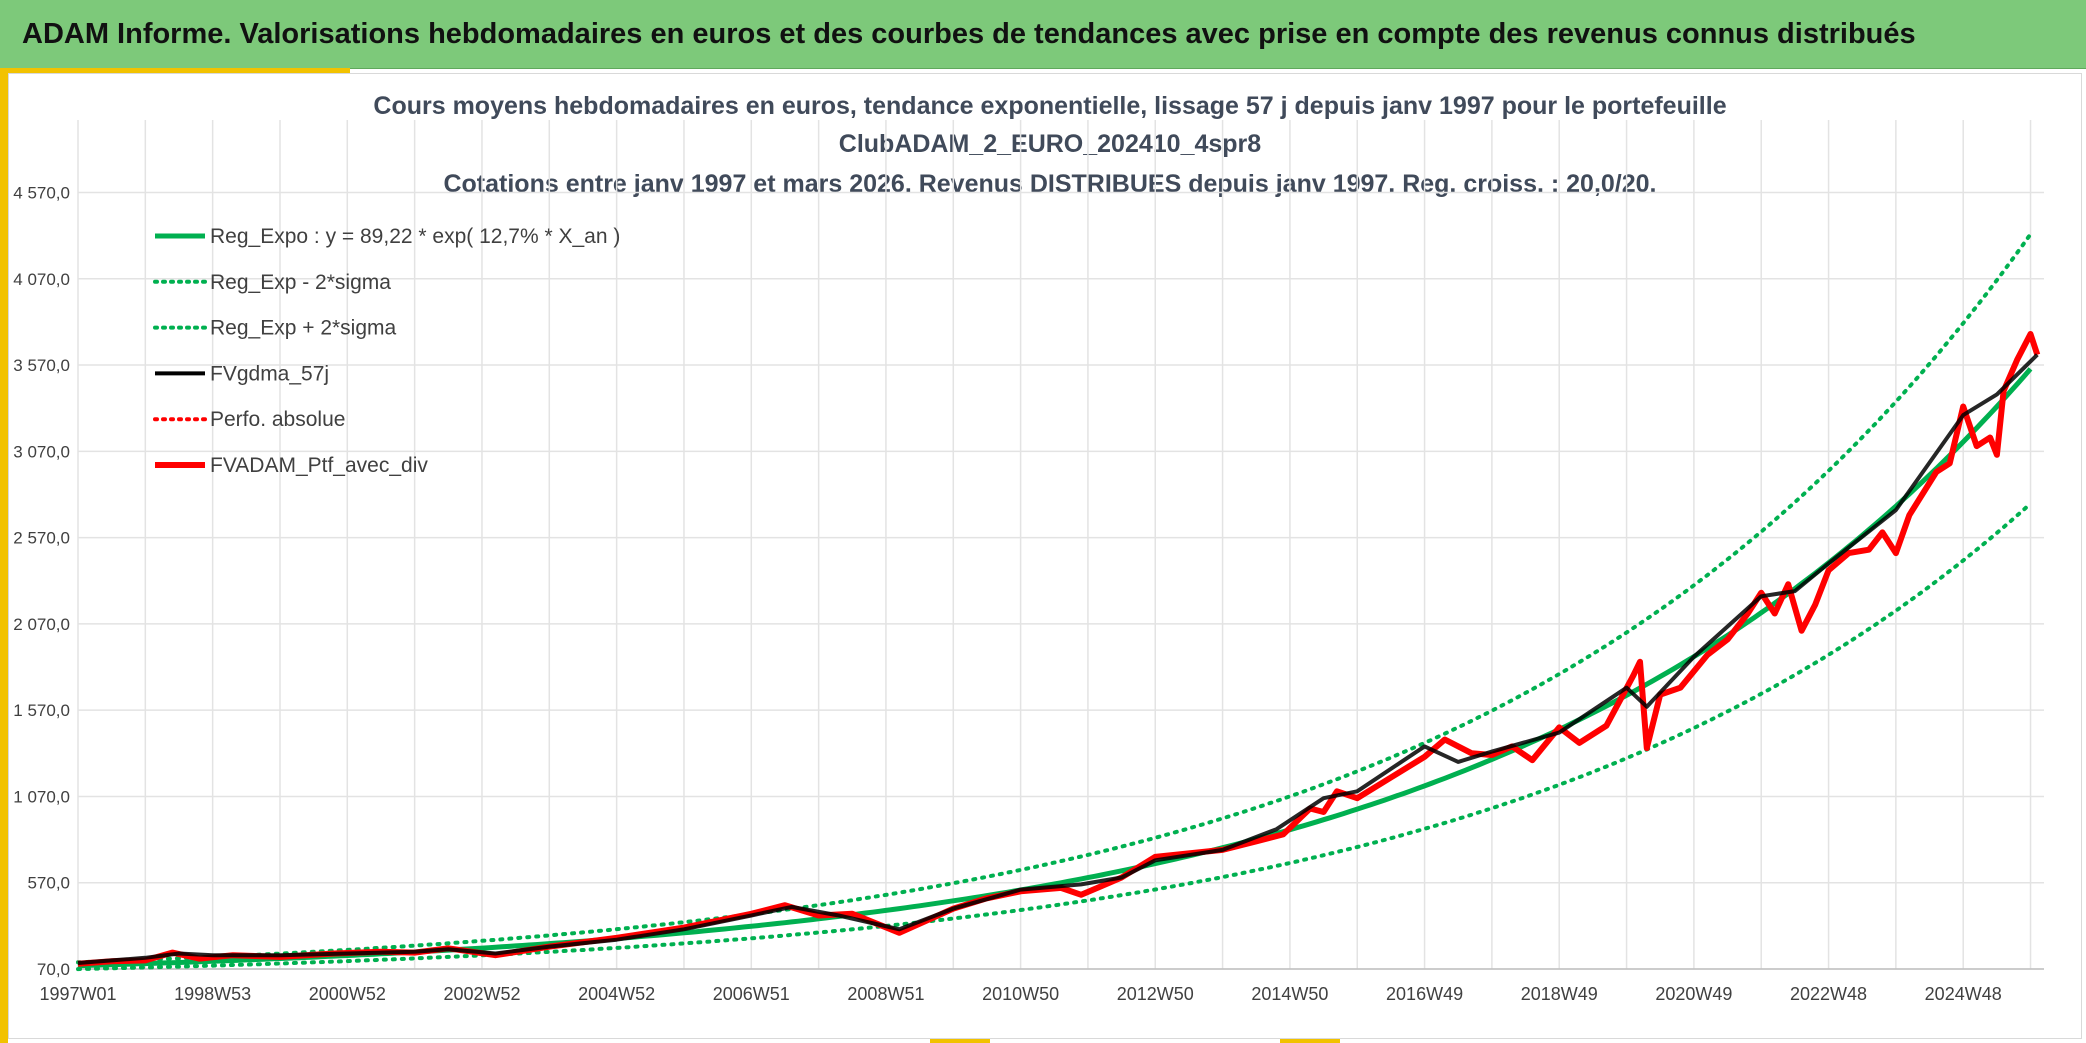  I want to click on chart-title-line-2: ClubADAM_2_EURO_202410_4spr8, so click(1050, 144).